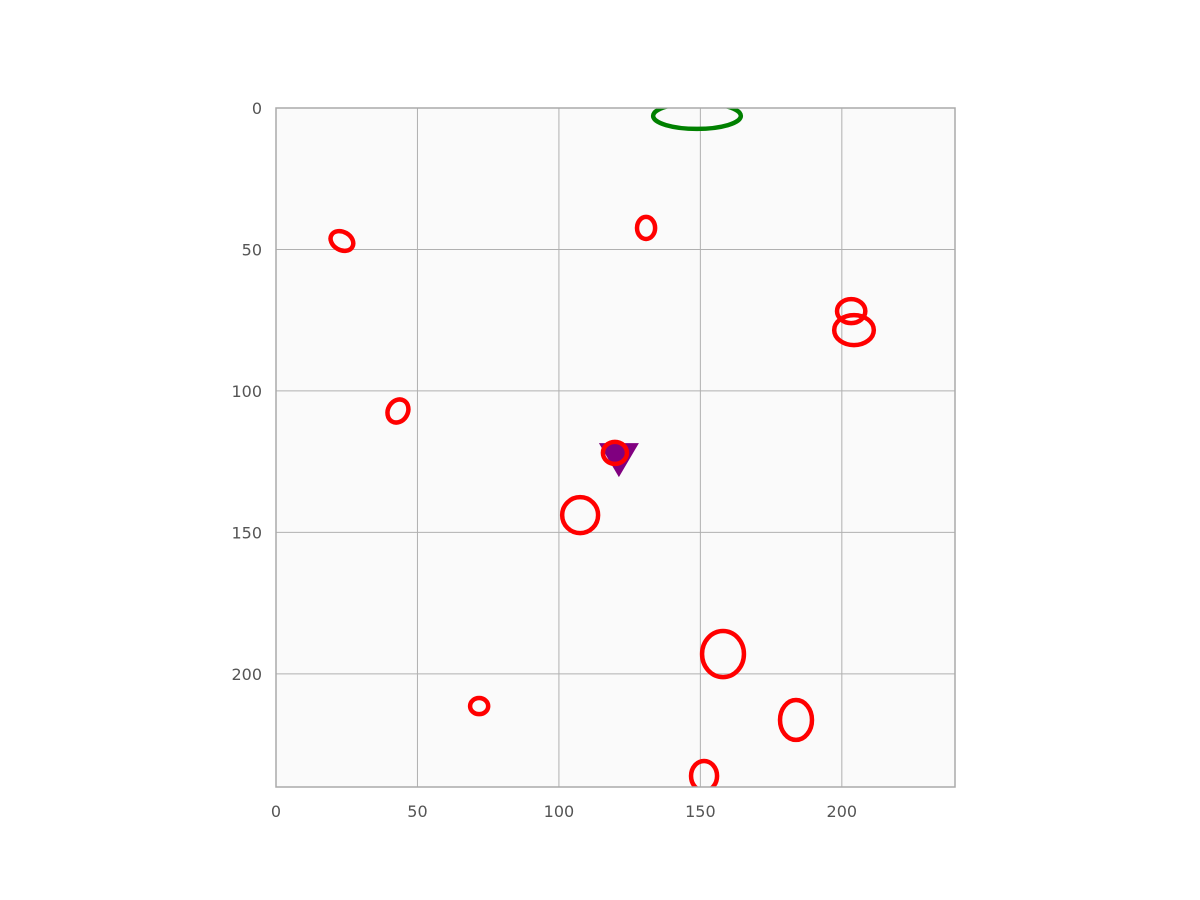 The image size is (1200, 900). I want to click on y-tick-label: 200, so click(246, 674).